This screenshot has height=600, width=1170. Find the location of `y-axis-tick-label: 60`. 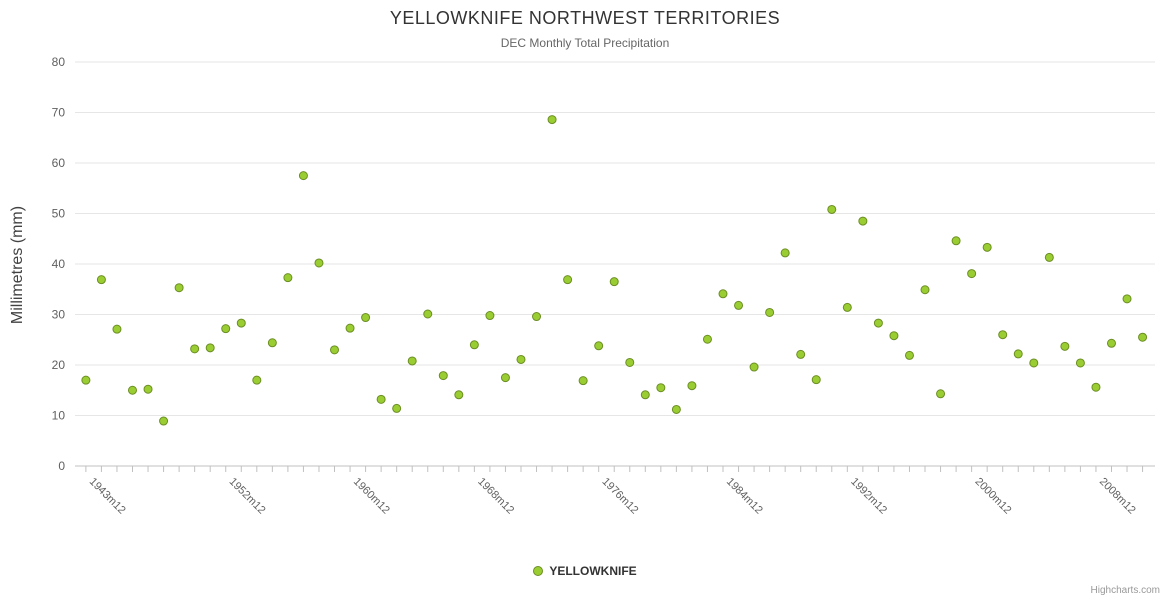

y-axis-tick-label: 60 is located at coordinates (59, 163).